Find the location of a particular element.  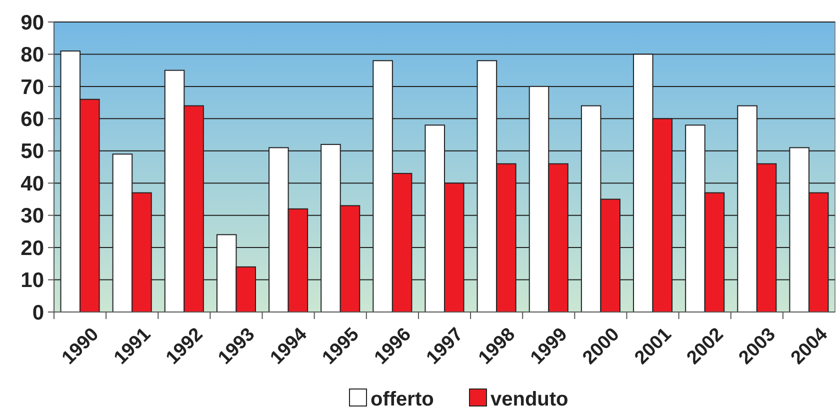

y-tick-label: 90 is located at coordinates (32, 22).